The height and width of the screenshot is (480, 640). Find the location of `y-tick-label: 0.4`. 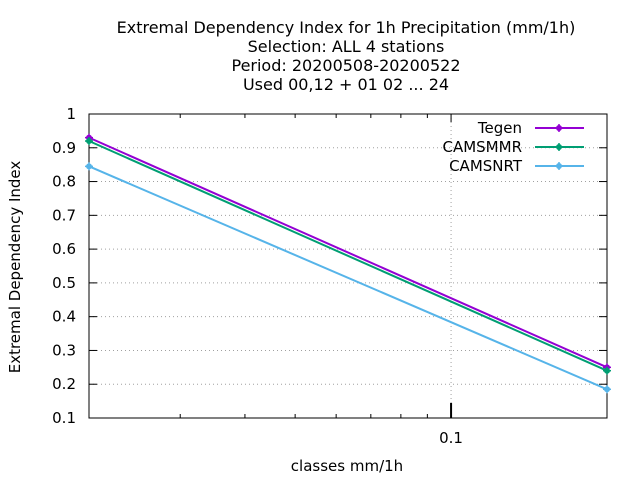

y-tick-label: 0.4 is located at coordinates (64, 317).